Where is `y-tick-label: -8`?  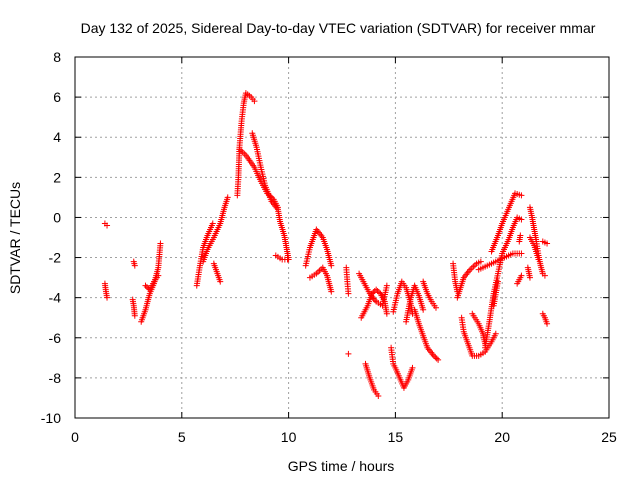 y-tick-label: -8 is located at coordinates (55, 378).